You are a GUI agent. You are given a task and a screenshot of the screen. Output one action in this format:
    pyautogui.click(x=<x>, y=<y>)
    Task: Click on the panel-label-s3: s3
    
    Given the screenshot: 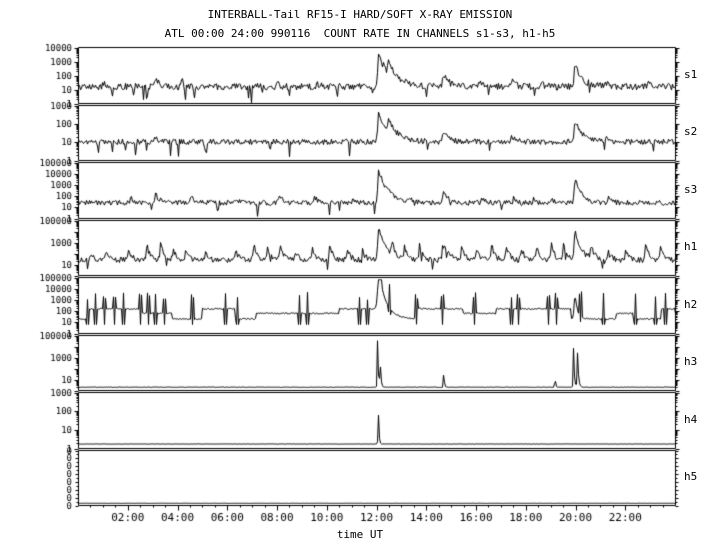 What is the action you would take?
    pyautogui.click(x=691, y=189)
    